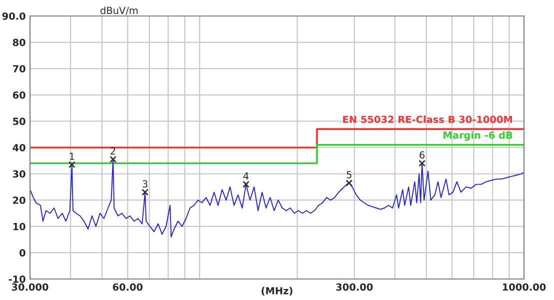 Image resolution: width=554 pixels, height=300 pixels. What do you see at coordinates (427, 120) in the screenshot?
I see `series-label: EN 55032 RE-Class B 30-1000M` at bounding box center [427, 120].